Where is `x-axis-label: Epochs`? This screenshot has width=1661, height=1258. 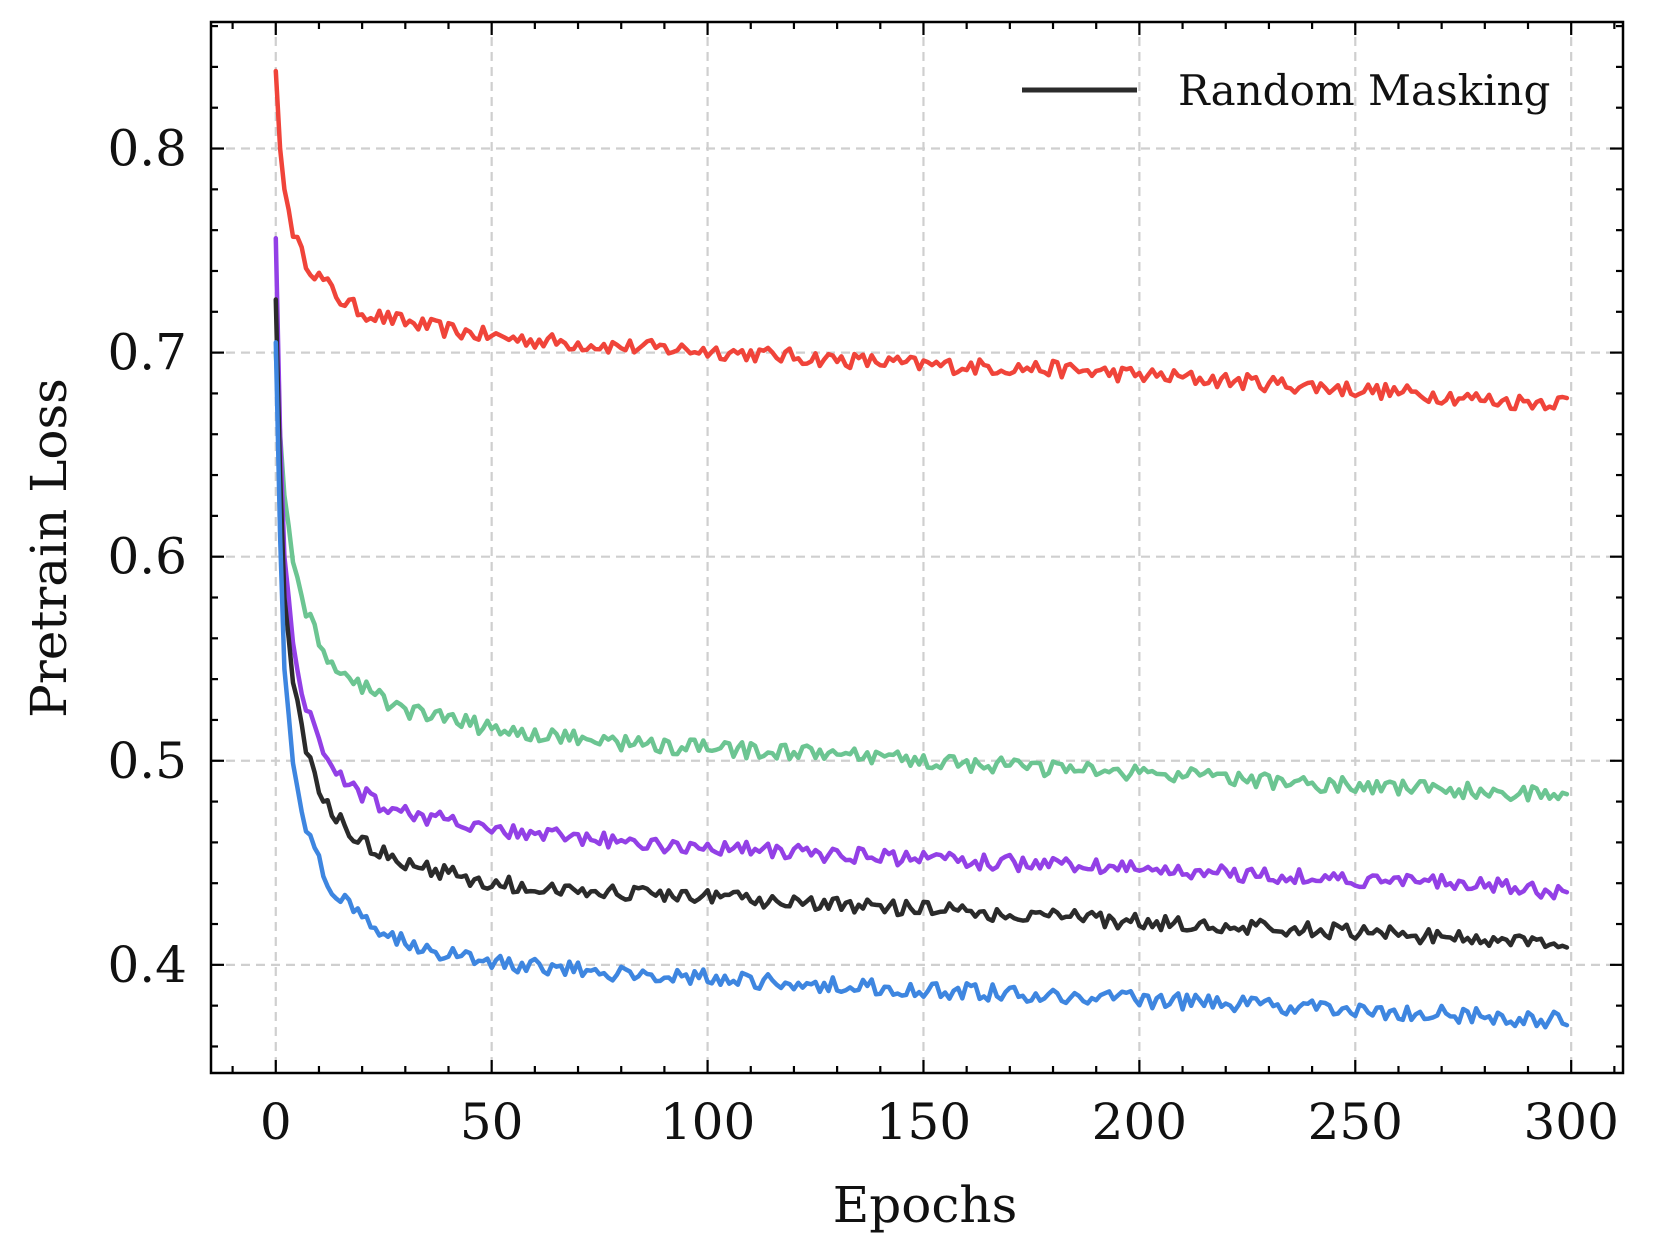
x-axis-label: Epochs is located at coordinates (925, 1205).